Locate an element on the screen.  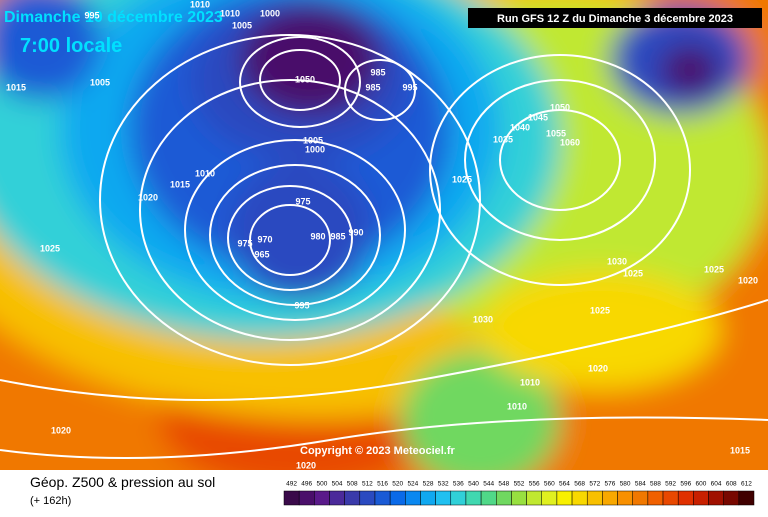
time: 7:00 locale is located at coordinates (71, 46).